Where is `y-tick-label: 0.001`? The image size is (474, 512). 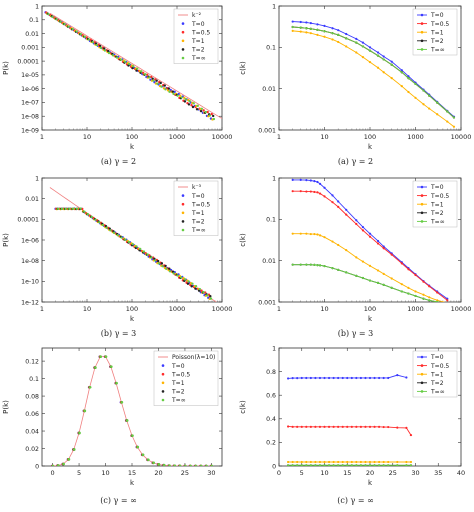 y-tick-label: 0.001 is located at coordinates (267, 302).